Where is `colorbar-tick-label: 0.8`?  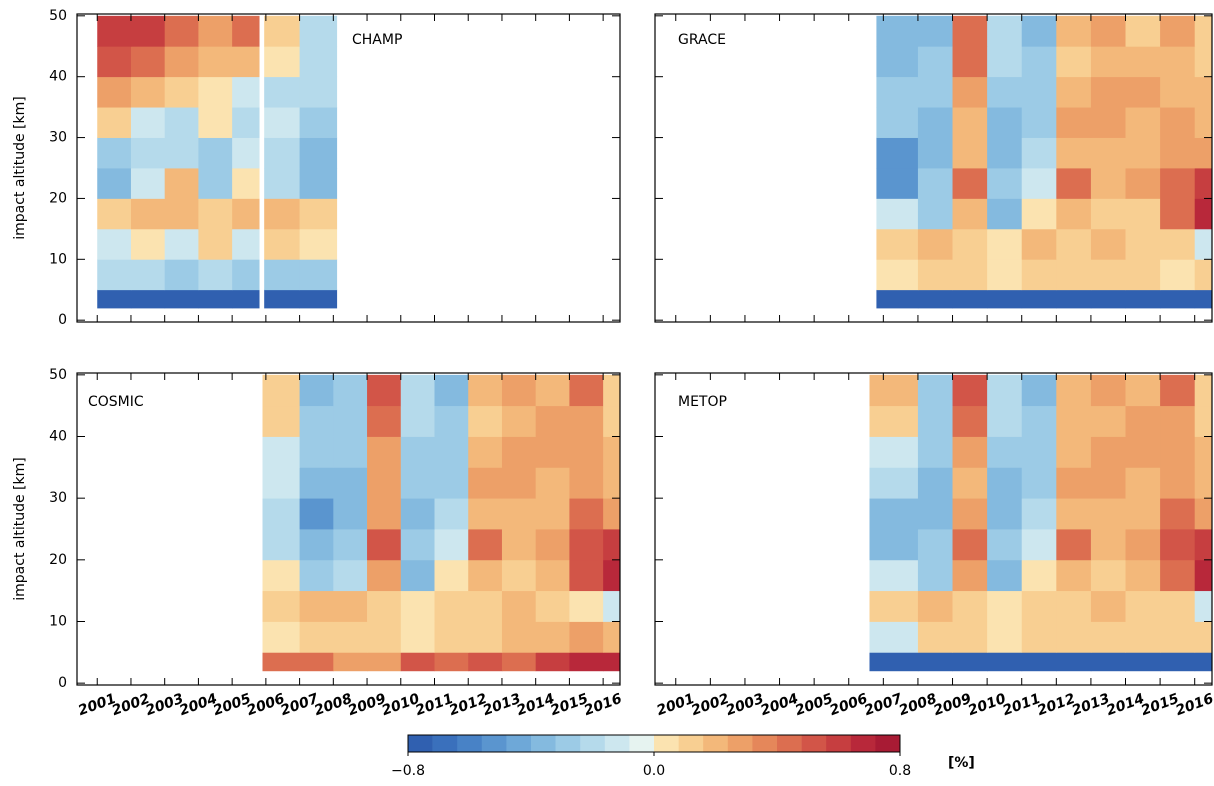 colorbar-tick-label: 0.8 is located at coordinates (900, 771).